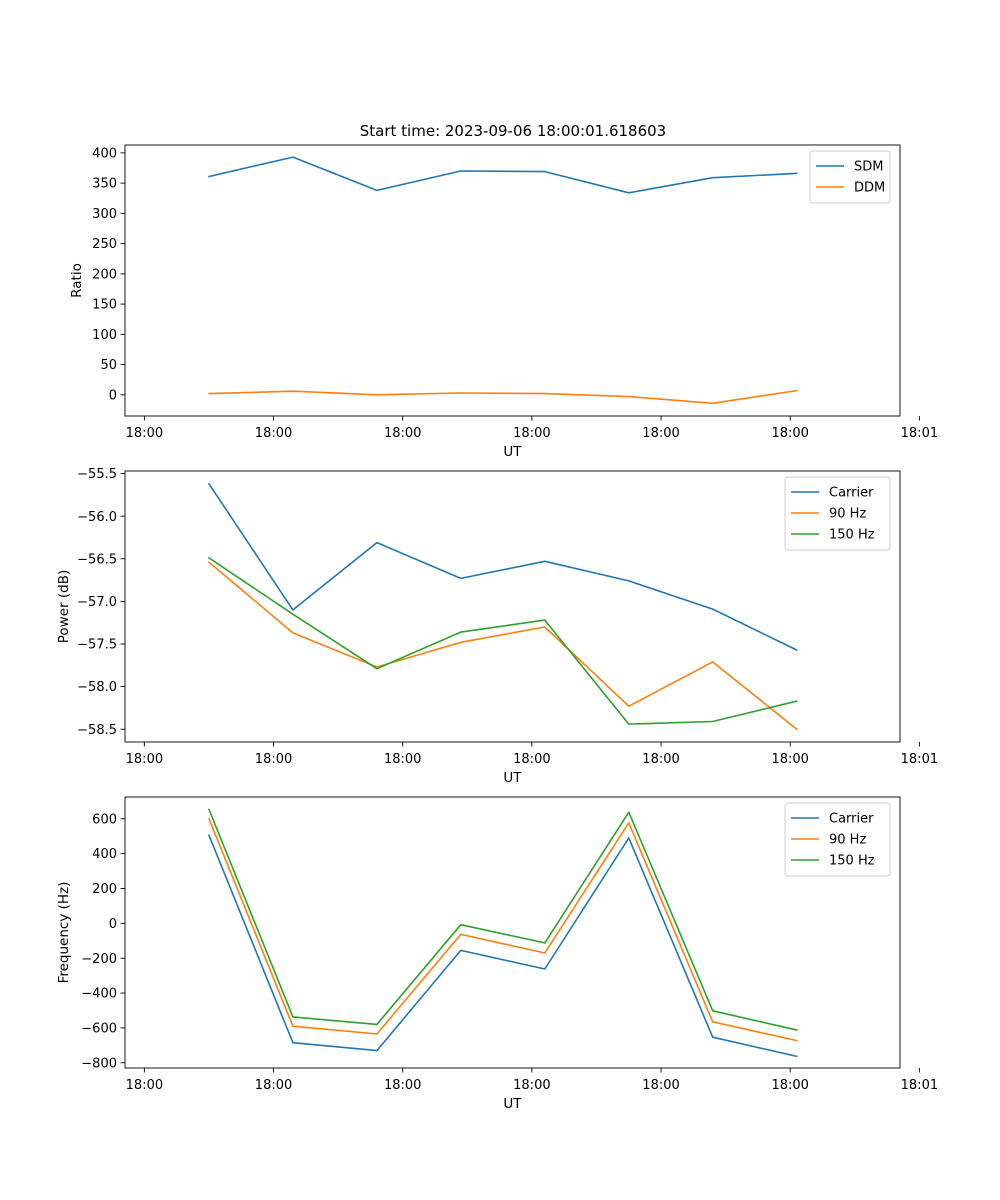 This screenshot has width=1000, height=1200. What do you see at coordinates (851, 819) in the screenshot?
I see `panel-3-legend-label-carrier: Carrier` at bounding box center [851, 819].